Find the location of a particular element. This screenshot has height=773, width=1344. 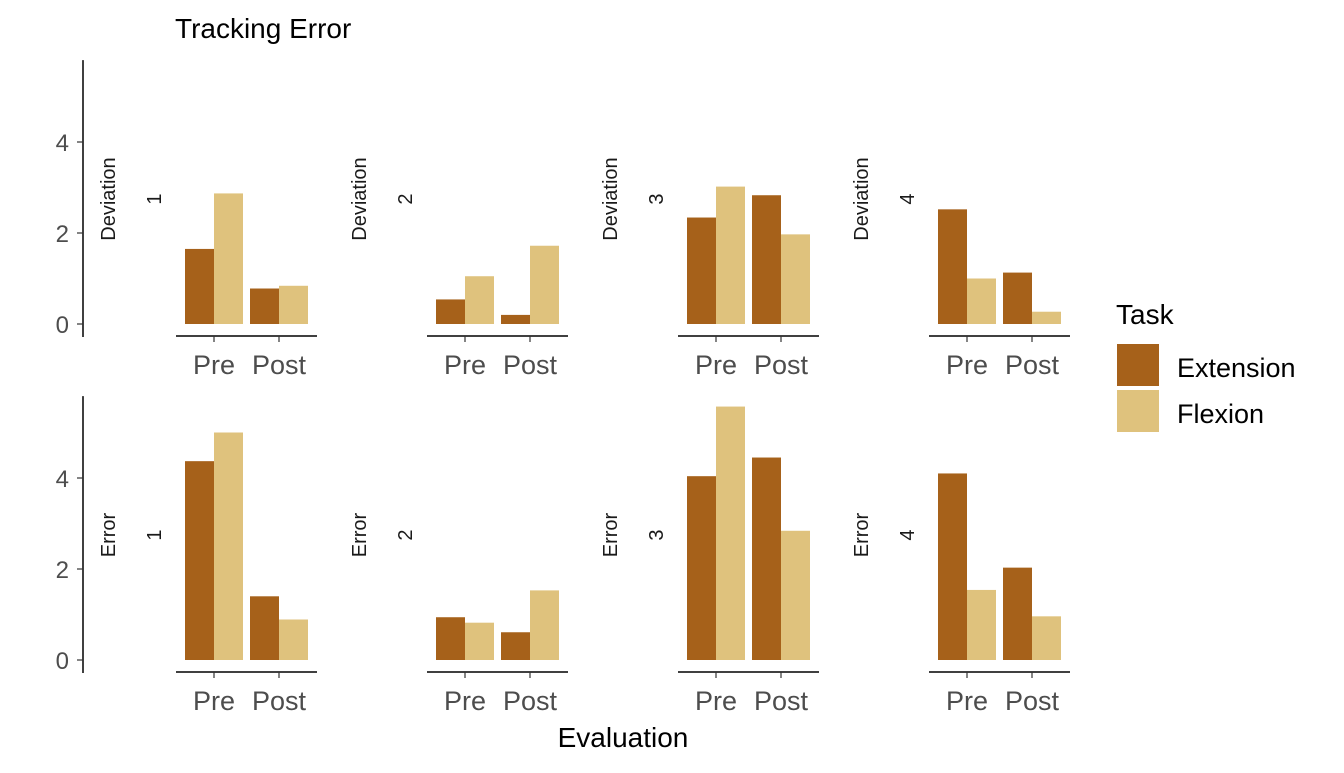

legend-swatch-extension is located at coordinates (1138, 365).